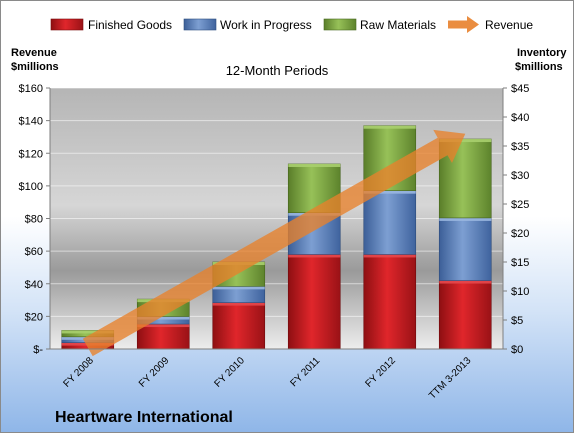 This screenshot has height=437, width=574. I want to click on left-tick-label: $100, so click(31, 187).